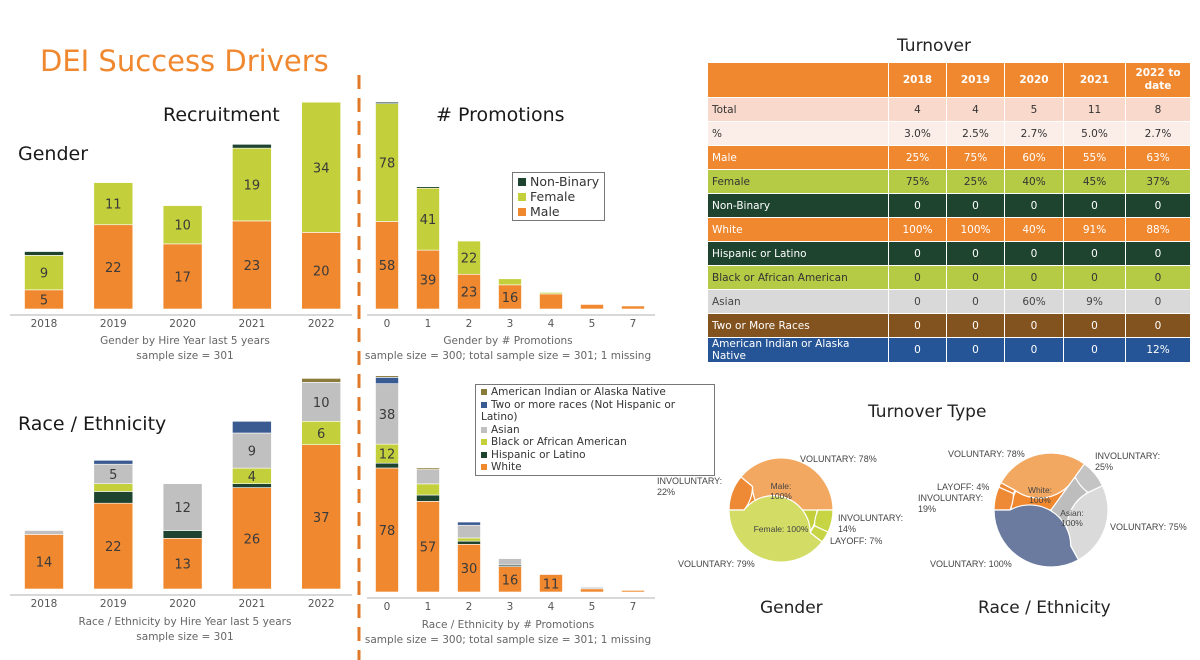 This screenshot has width=1200, height=660. I want to click on table-header-row: 2018 2019 2020 2021 2022 to date, so click(949, 80).